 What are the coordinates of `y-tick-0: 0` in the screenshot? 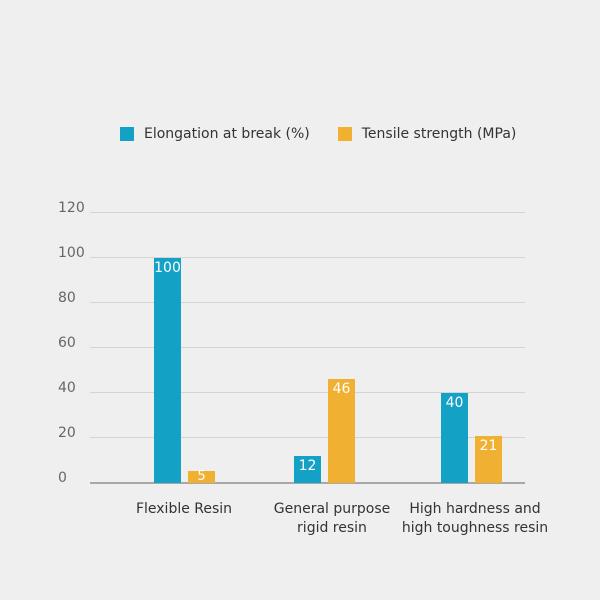 It's located at (62, 478).